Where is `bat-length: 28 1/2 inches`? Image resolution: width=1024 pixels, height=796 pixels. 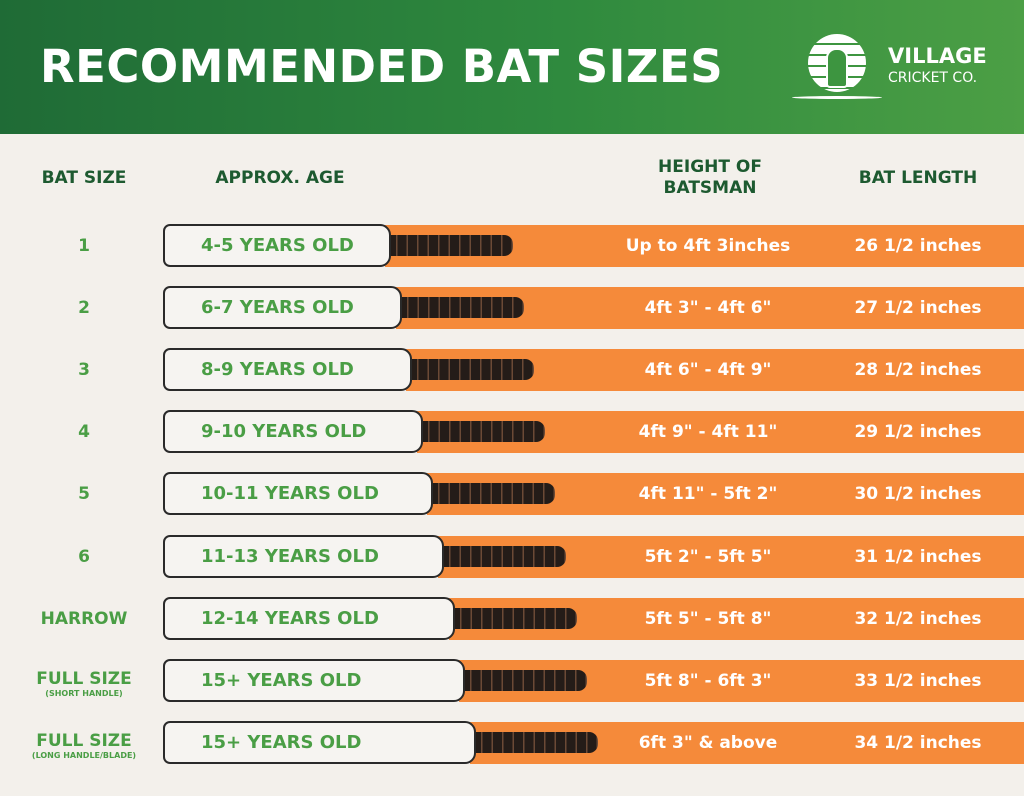 bat-length: 28 1/2 inches is located at coordinates (918, 370).